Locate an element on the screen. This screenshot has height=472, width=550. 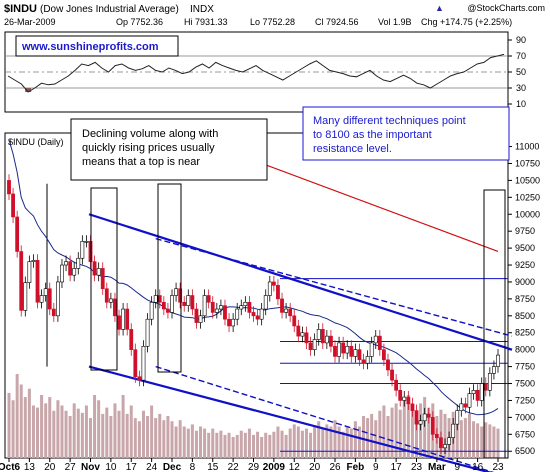
annotation-right-line: resistance level. is located at coordinates (352, 149).